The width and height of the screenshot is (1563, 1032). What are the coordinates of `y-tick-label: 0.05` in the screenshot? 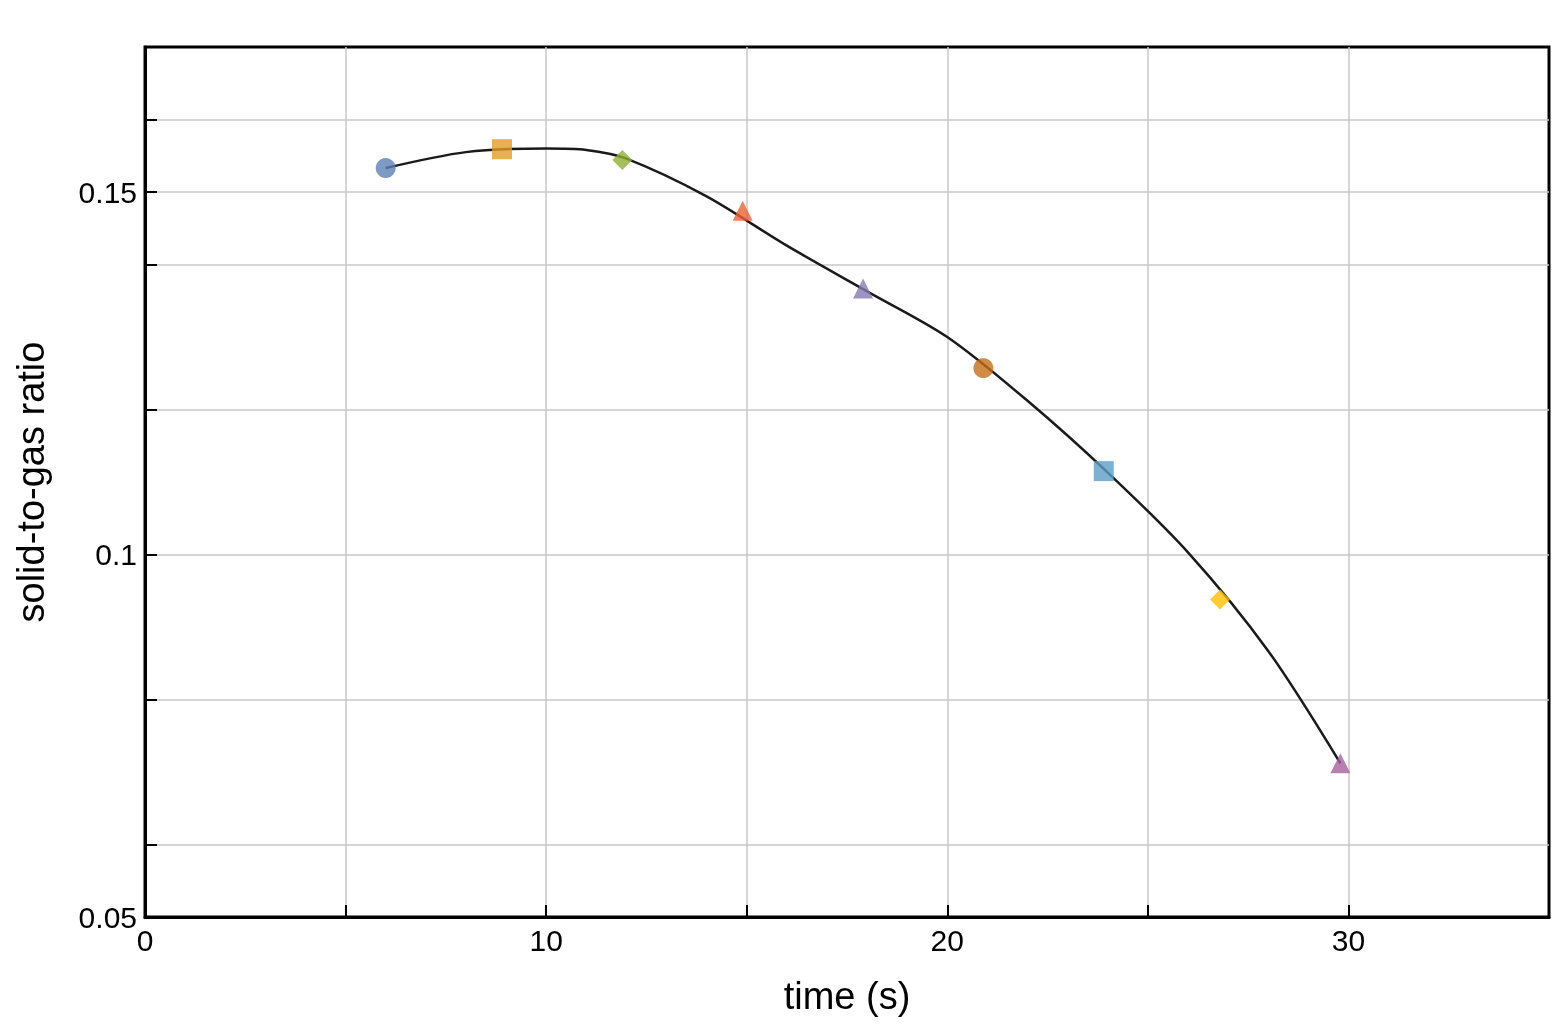 It's located at (107, 917).